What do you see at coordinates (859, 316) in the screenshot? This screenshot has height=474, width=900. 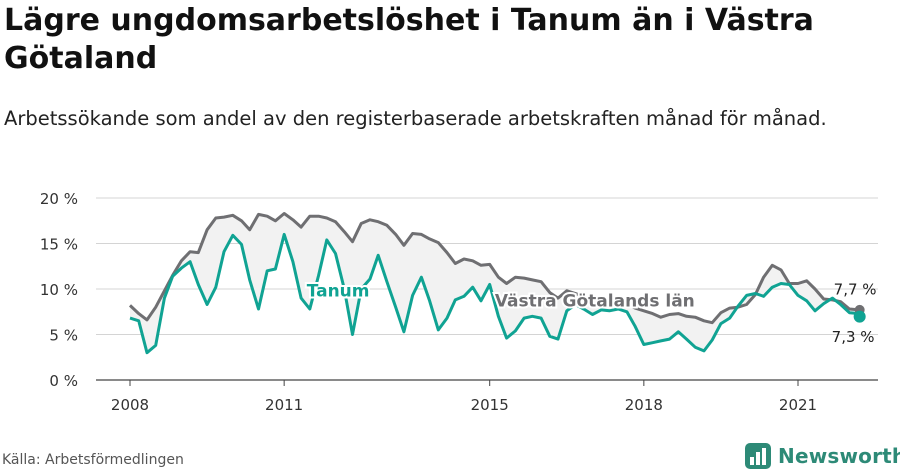 I see `end-point-tanum` at bounding box center [859, 316].